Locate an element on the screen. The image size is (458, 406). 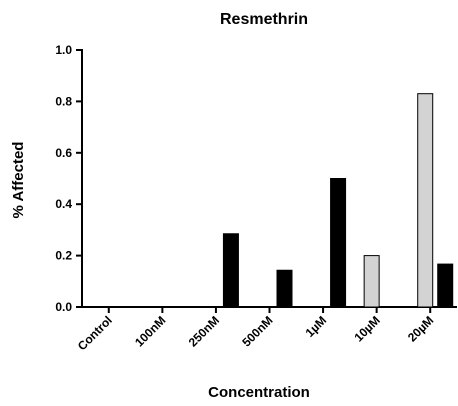
y-tick-label: 0.0 is located at coordinates (63, 307).